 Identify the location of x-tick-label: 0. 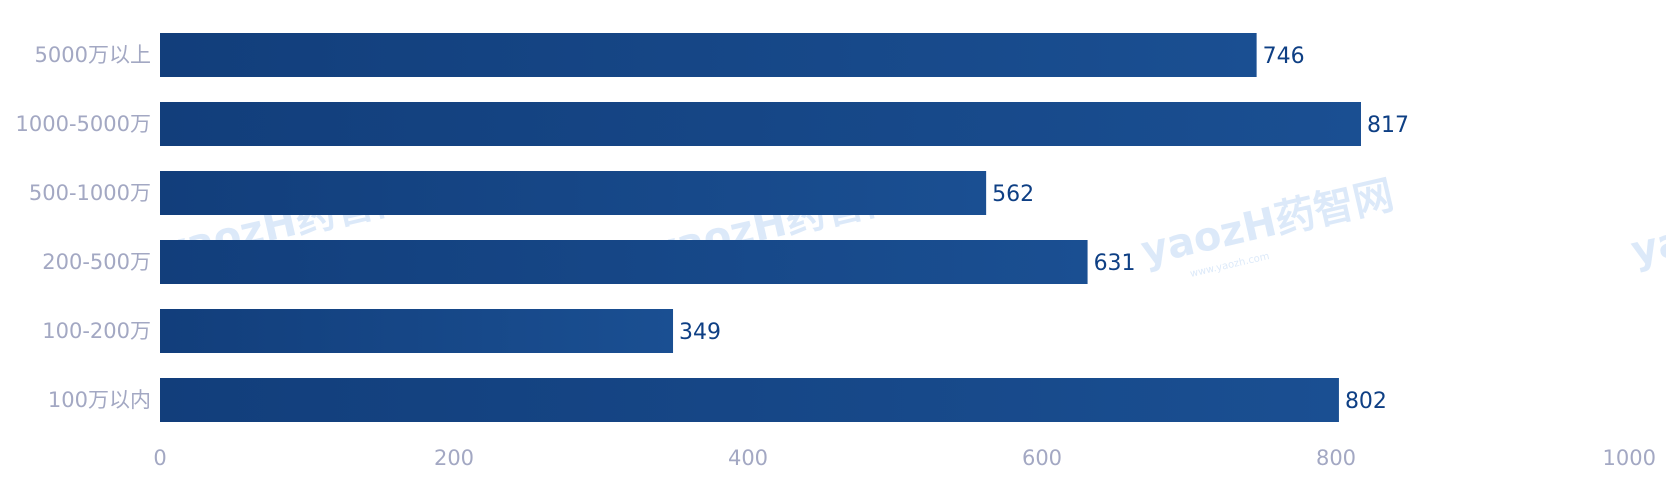
(159, 458).